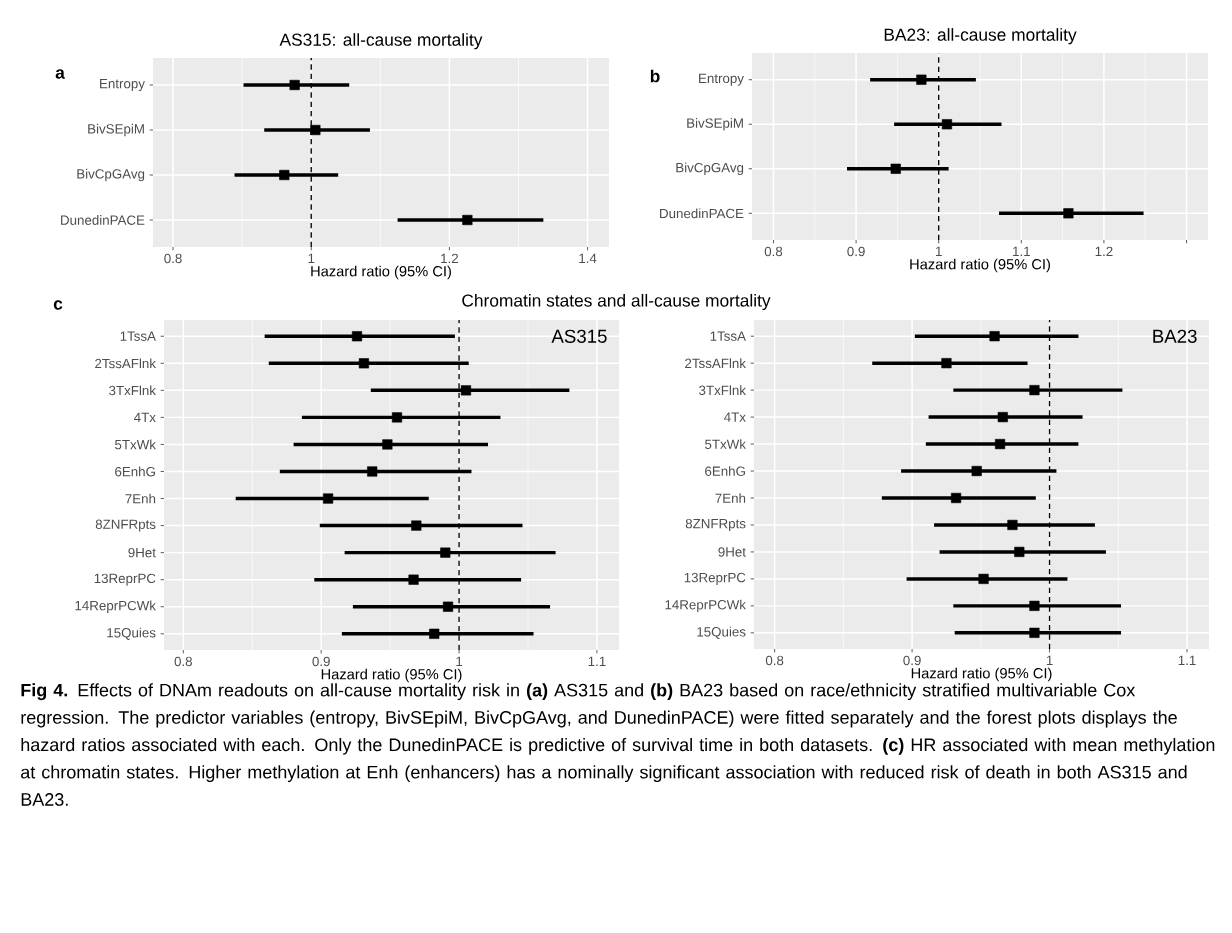 Image resolution: width=1232 pixels, height=933 pixels. Describe the element at coordinates (60, 74) in the screenshot. I see `text: a` at that location.